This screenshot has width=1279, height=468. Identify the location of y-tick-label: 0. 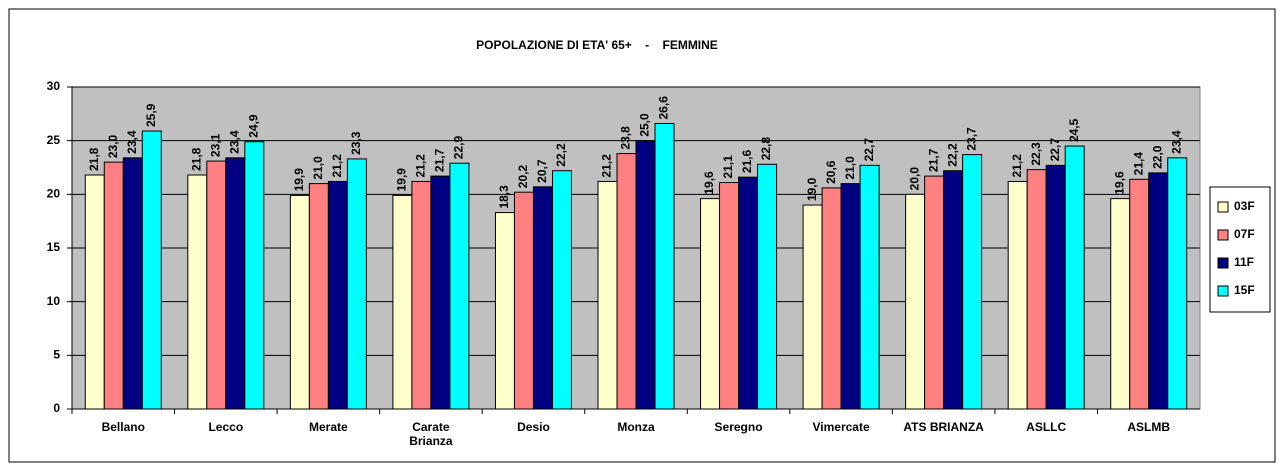
(56, 408).